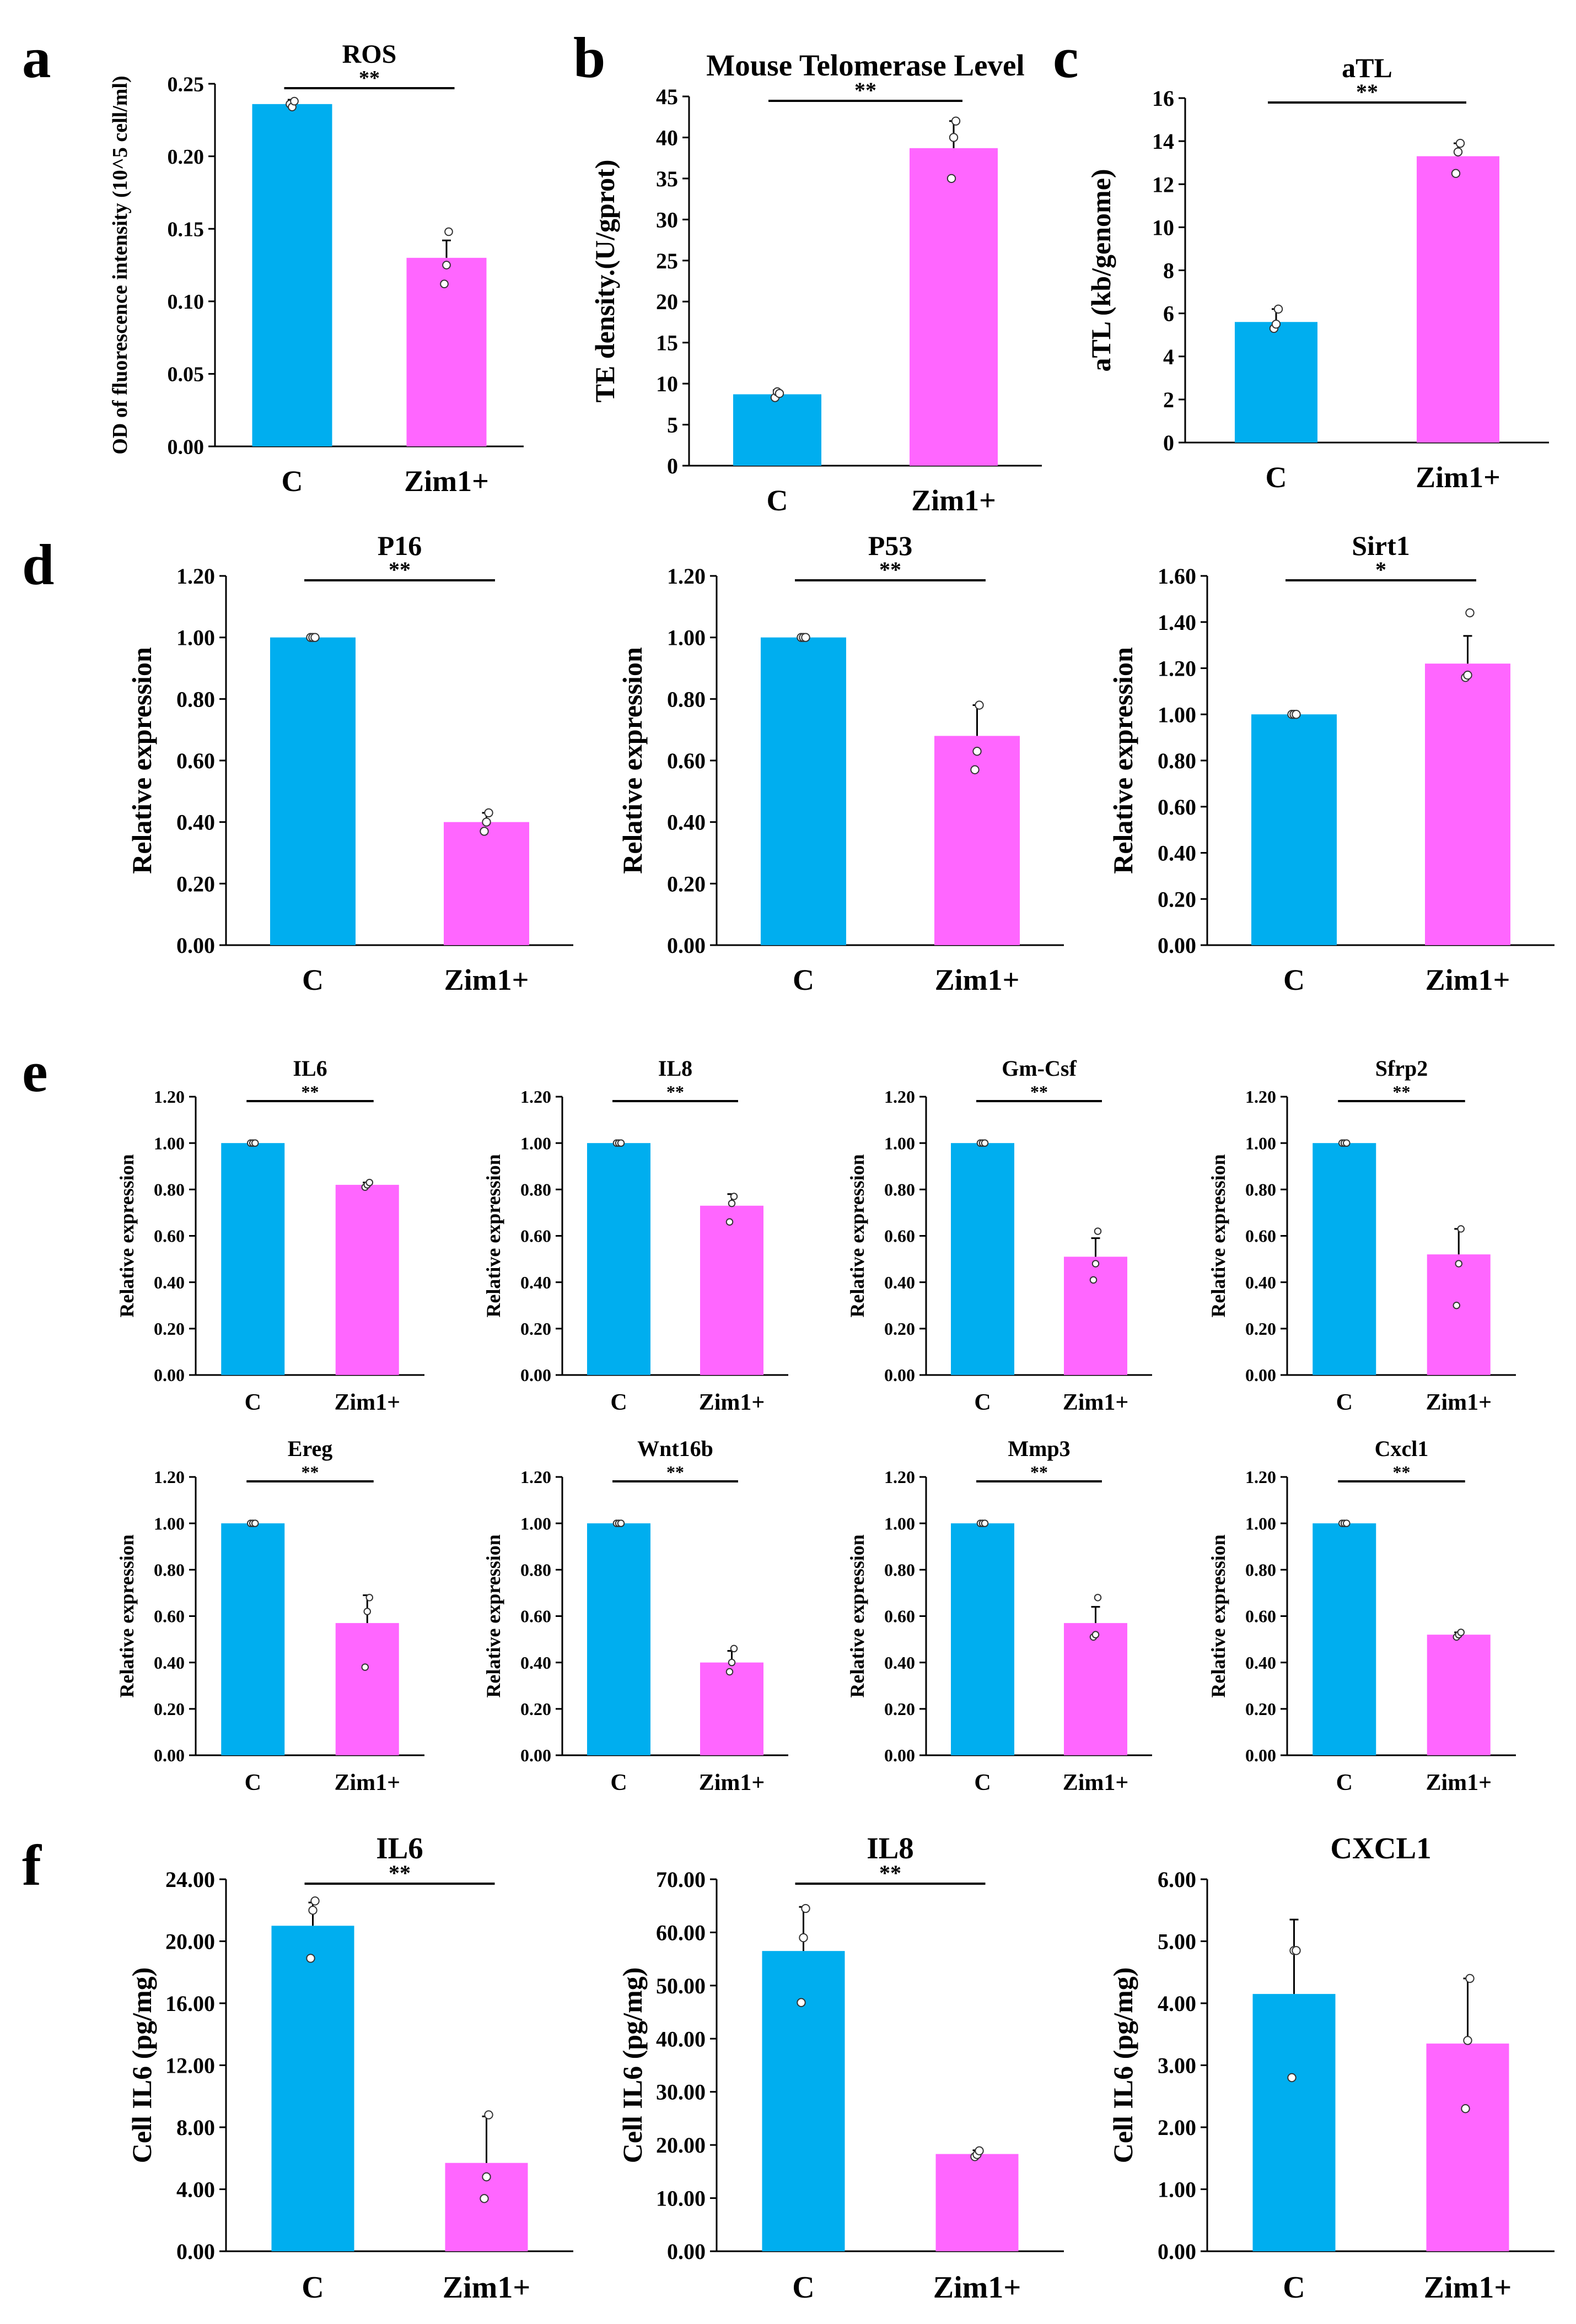 The width and height of the screenshot is (1576, 2324). Describe the element at coordinates (681, 2198) in the screenshot. I see `y-tick-label: 10.00` at that location.